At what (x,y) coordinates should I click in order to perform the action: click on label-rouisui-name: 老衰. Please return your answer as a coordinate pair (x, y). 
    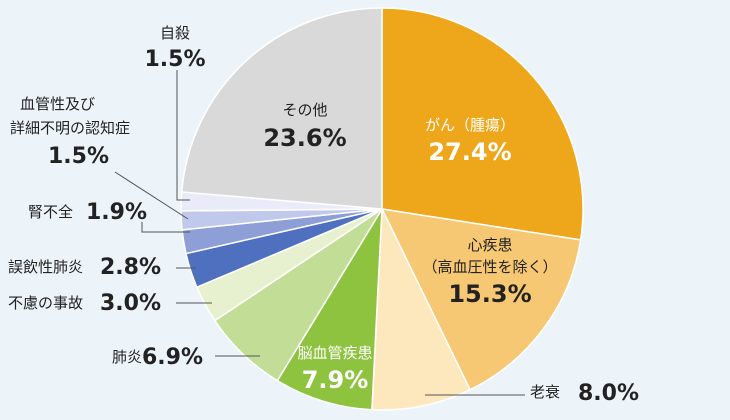
    Looking at the image, I should click on (545, 392).